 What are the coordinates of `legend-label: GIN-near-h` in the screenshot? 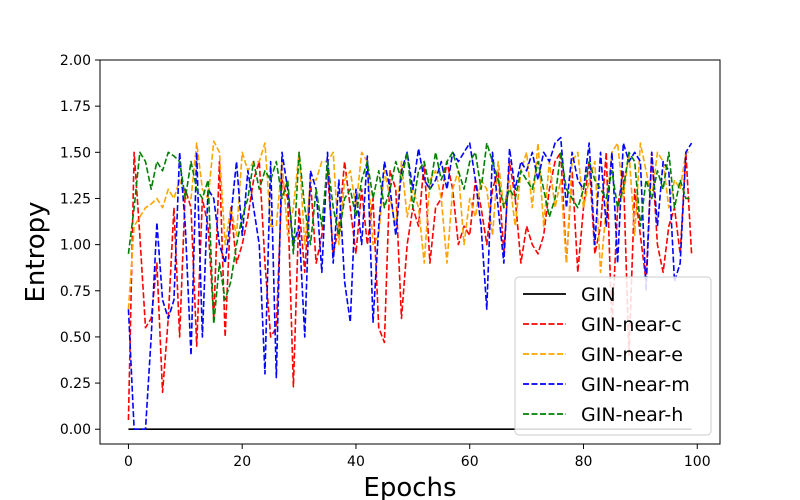 It's located at (632, 415).